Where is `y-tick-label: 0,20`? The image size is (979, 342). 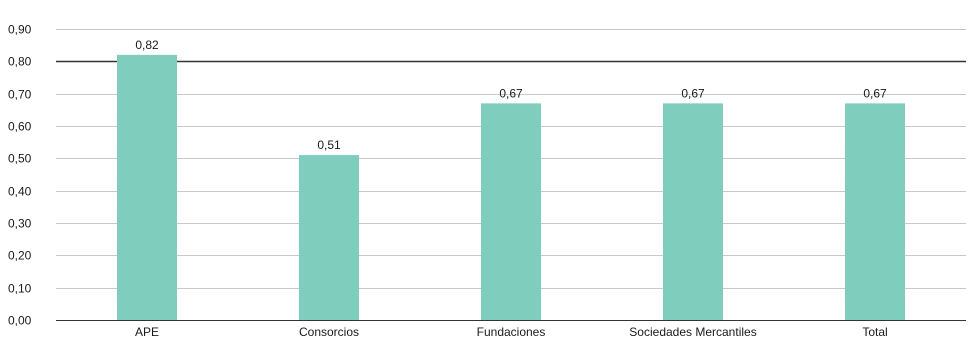
y-tick-label: 0,20 is located at coordinates (20, 256).